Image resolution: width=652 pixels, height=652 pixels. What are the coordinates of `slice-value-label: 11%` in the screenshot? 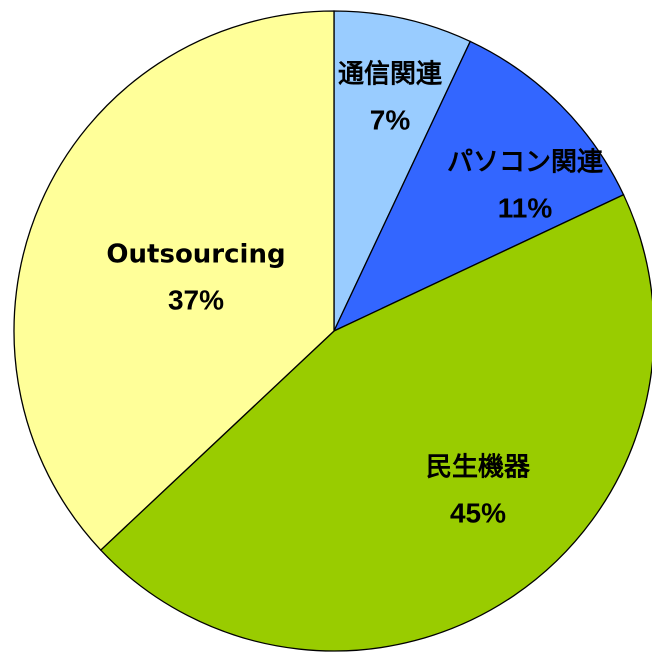 It's located at (525, 207).